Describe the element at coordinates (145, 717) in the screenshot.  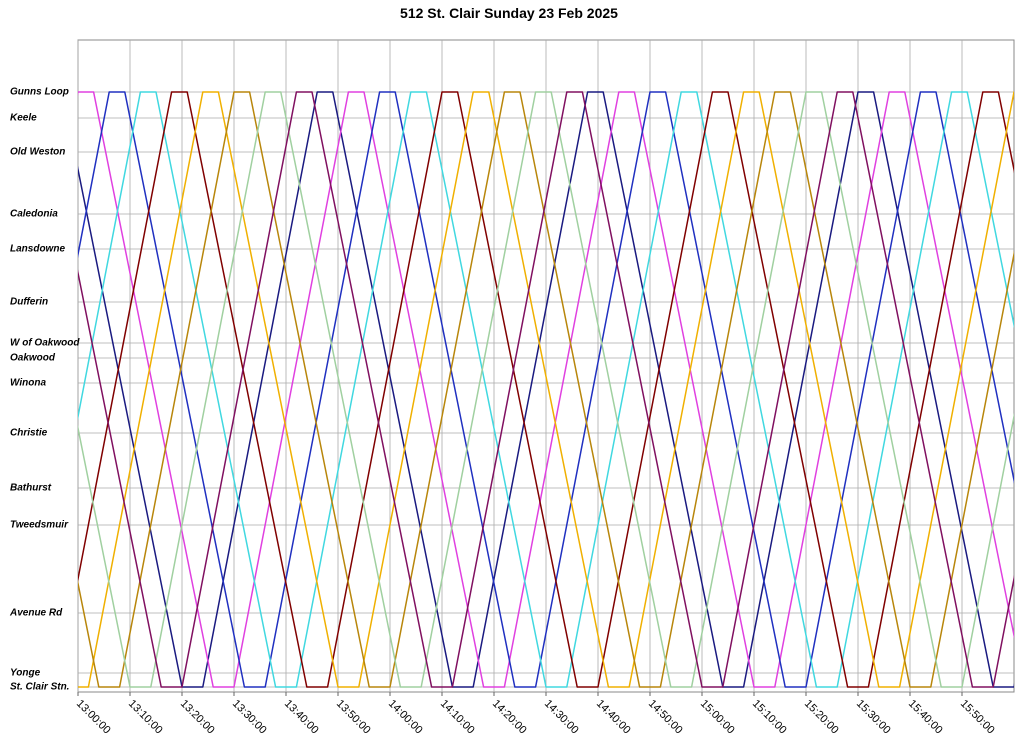
I see `x-tick-label: 13:10:00` at that location.